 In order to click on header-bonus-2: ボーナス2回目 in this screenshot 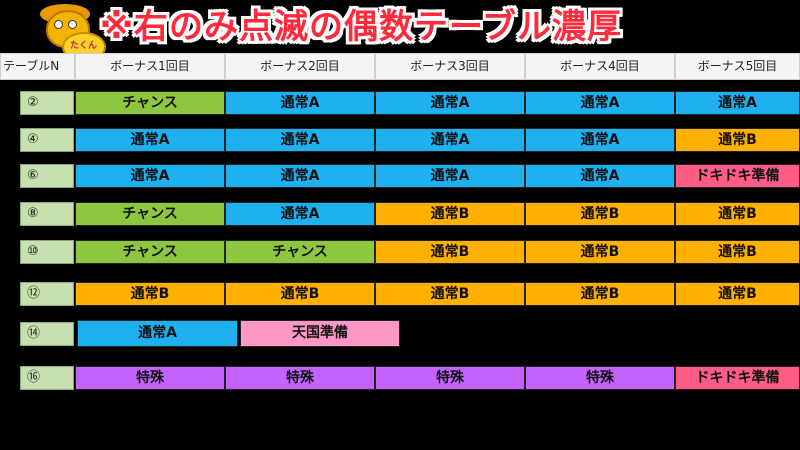, I will do `click(300, 66)`.